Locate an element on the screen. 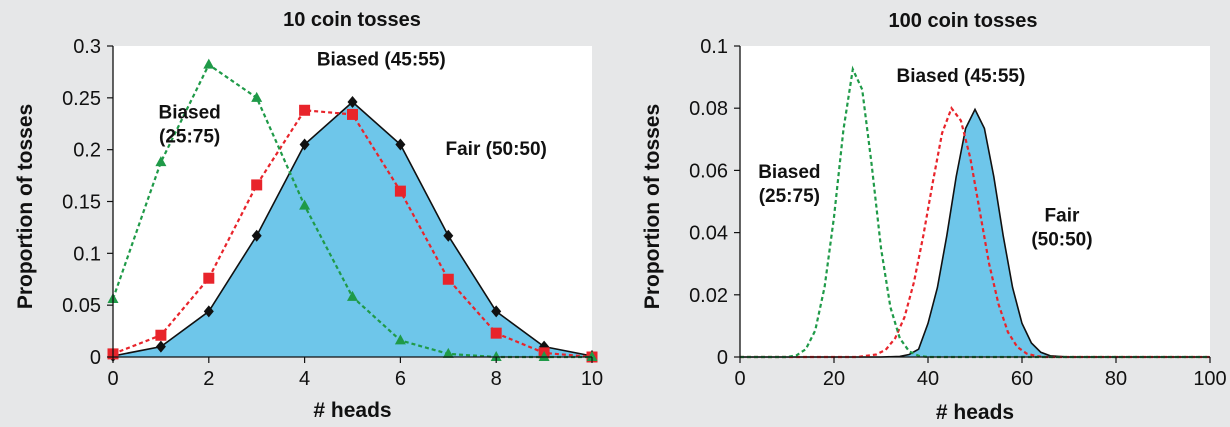 This screenshot has width=1230, height=427. chart-title: 10 coin tosses is located at coordinates (352, 20).